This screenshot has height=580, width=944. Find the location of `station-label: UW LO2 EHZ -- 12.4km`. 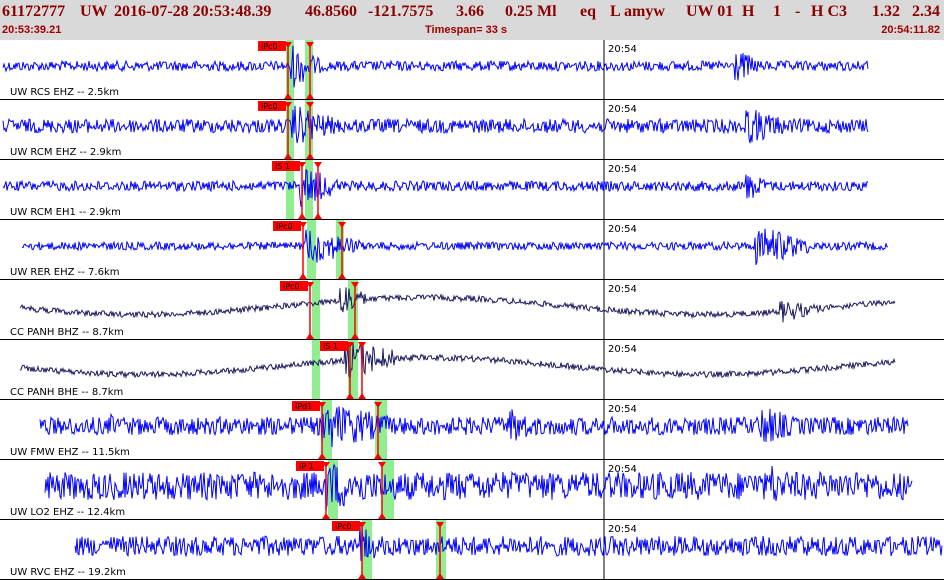

station-label: UW LO2 EHZ -- 12.4km is located at coordinates (67, 512).